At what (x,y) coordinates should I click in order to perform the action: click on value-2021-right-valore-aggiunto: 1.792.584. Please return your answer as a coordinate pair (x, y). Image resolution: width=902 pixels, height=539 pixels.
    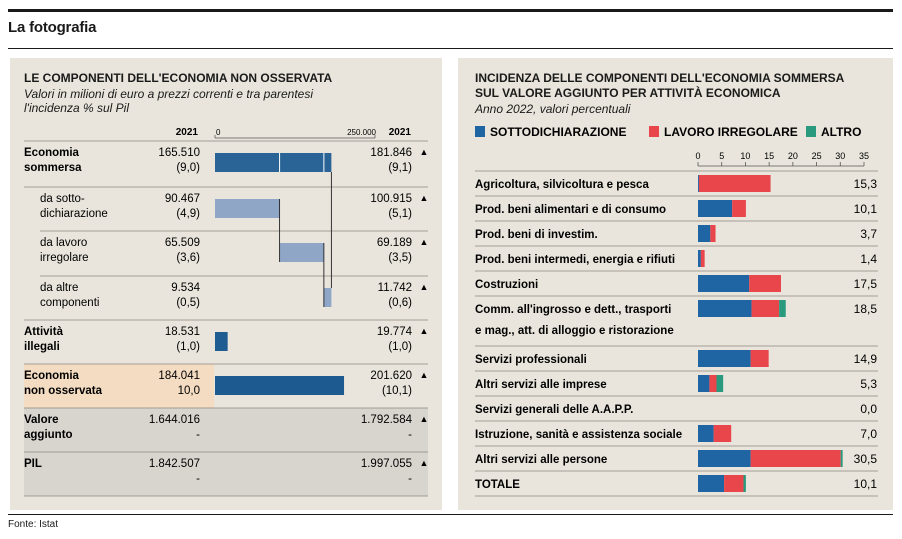
    Looking at the image, I should click on (387, 420).